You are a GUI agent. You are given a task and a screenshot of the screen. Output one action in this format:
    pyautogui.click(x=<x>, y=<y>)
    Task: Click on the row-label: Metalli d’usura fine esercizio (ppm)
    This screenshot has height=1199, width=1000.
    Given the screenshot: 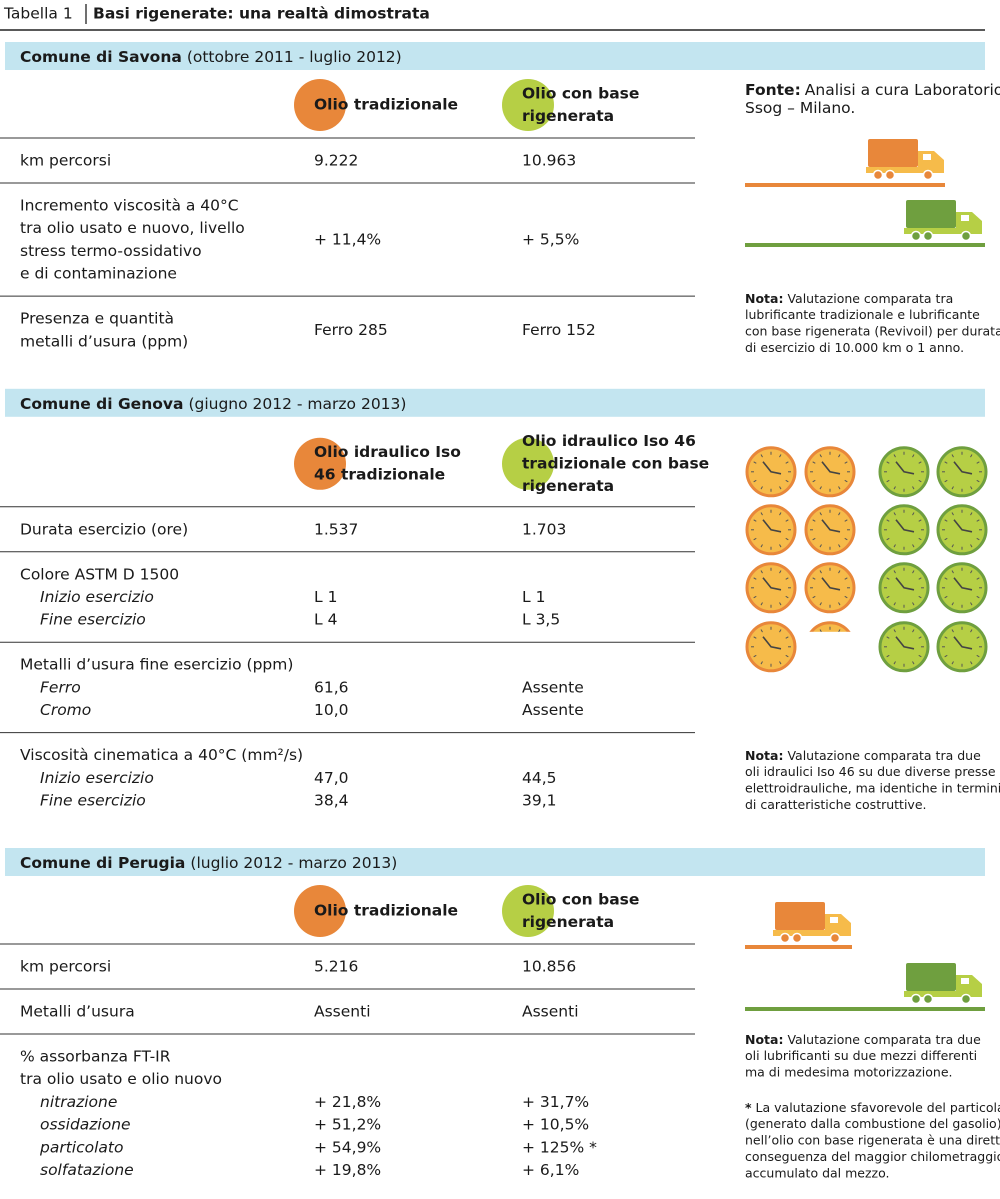 What is the action you would take?
    pyautogui.click(x=156, y=665)
    